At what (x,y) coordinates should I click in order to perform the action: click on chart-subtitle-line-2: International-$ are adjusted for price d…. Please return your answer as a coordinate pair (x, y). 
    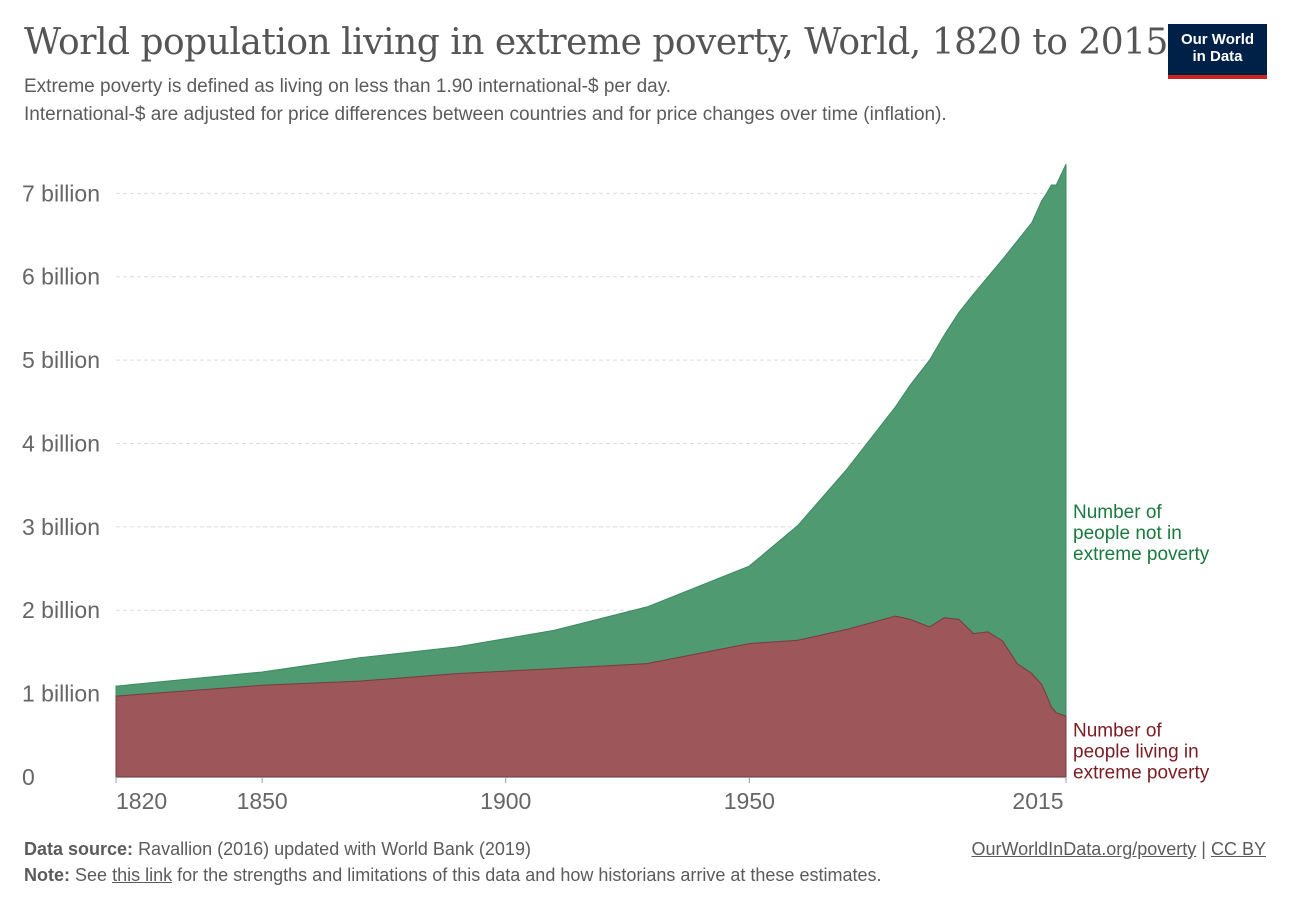
    Looking at the image, I should click on (485, 114).